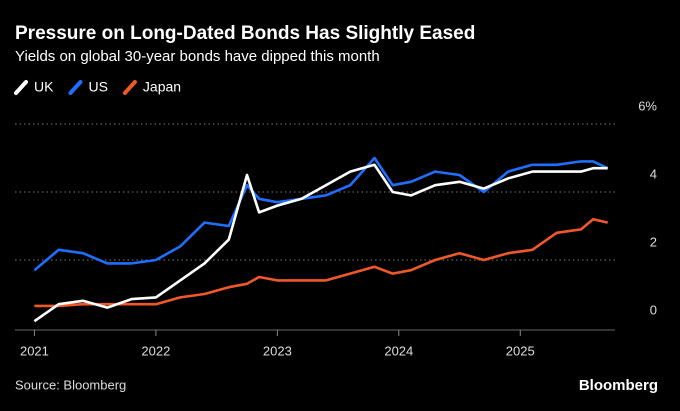 This screenshot has height=411, width=680. Describe the element at coordinates (520, 350) in the screenshot. I see `x-tick-label: 2025` at that location.